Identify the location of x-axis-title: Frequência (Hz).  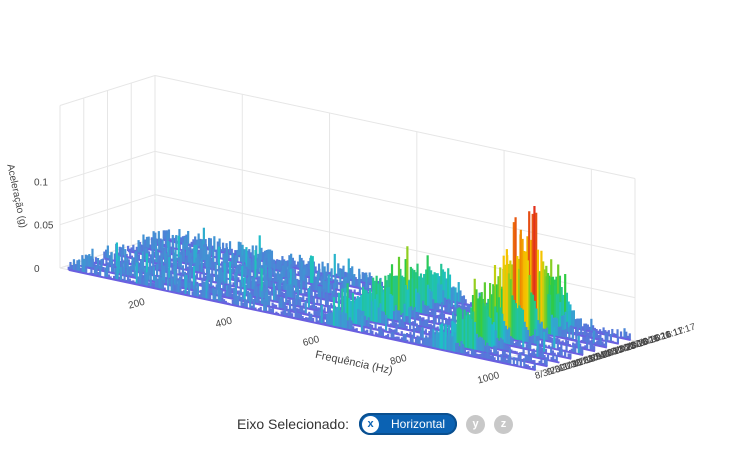
(354, 363).